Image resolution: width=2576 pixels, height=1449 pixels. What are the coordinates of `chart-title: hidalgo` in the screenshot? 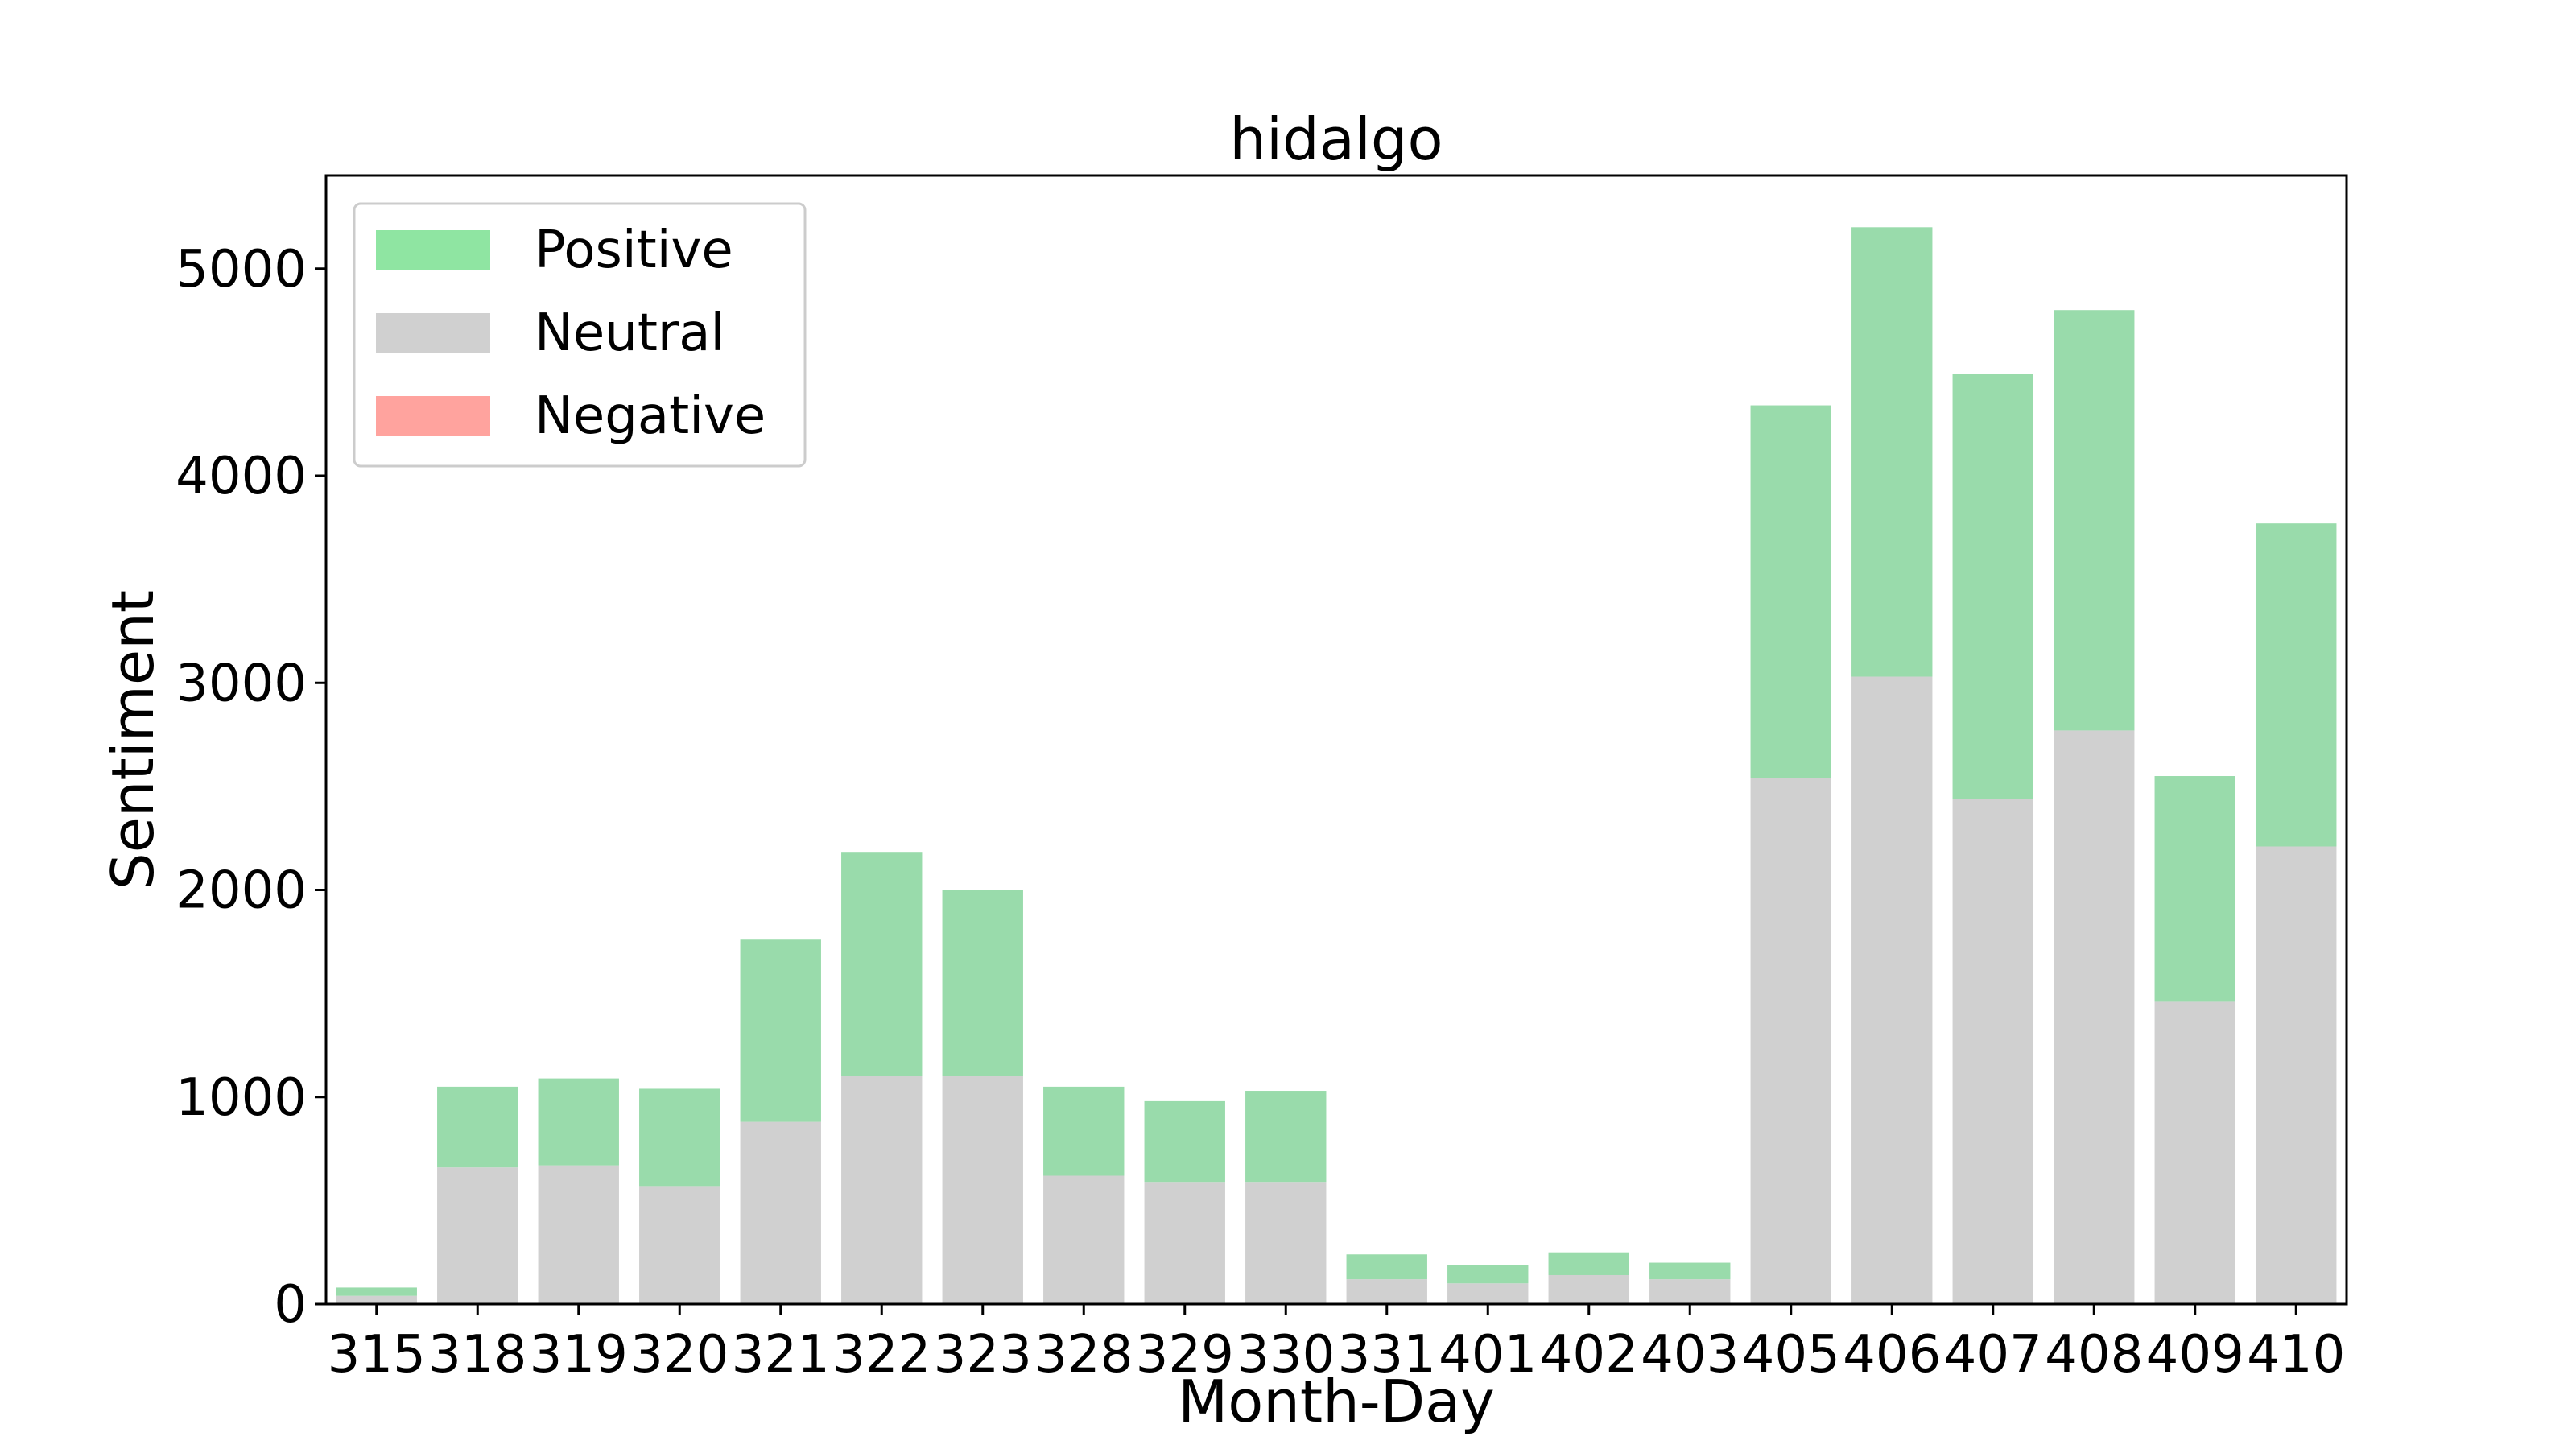 It's located at (1336, 139).